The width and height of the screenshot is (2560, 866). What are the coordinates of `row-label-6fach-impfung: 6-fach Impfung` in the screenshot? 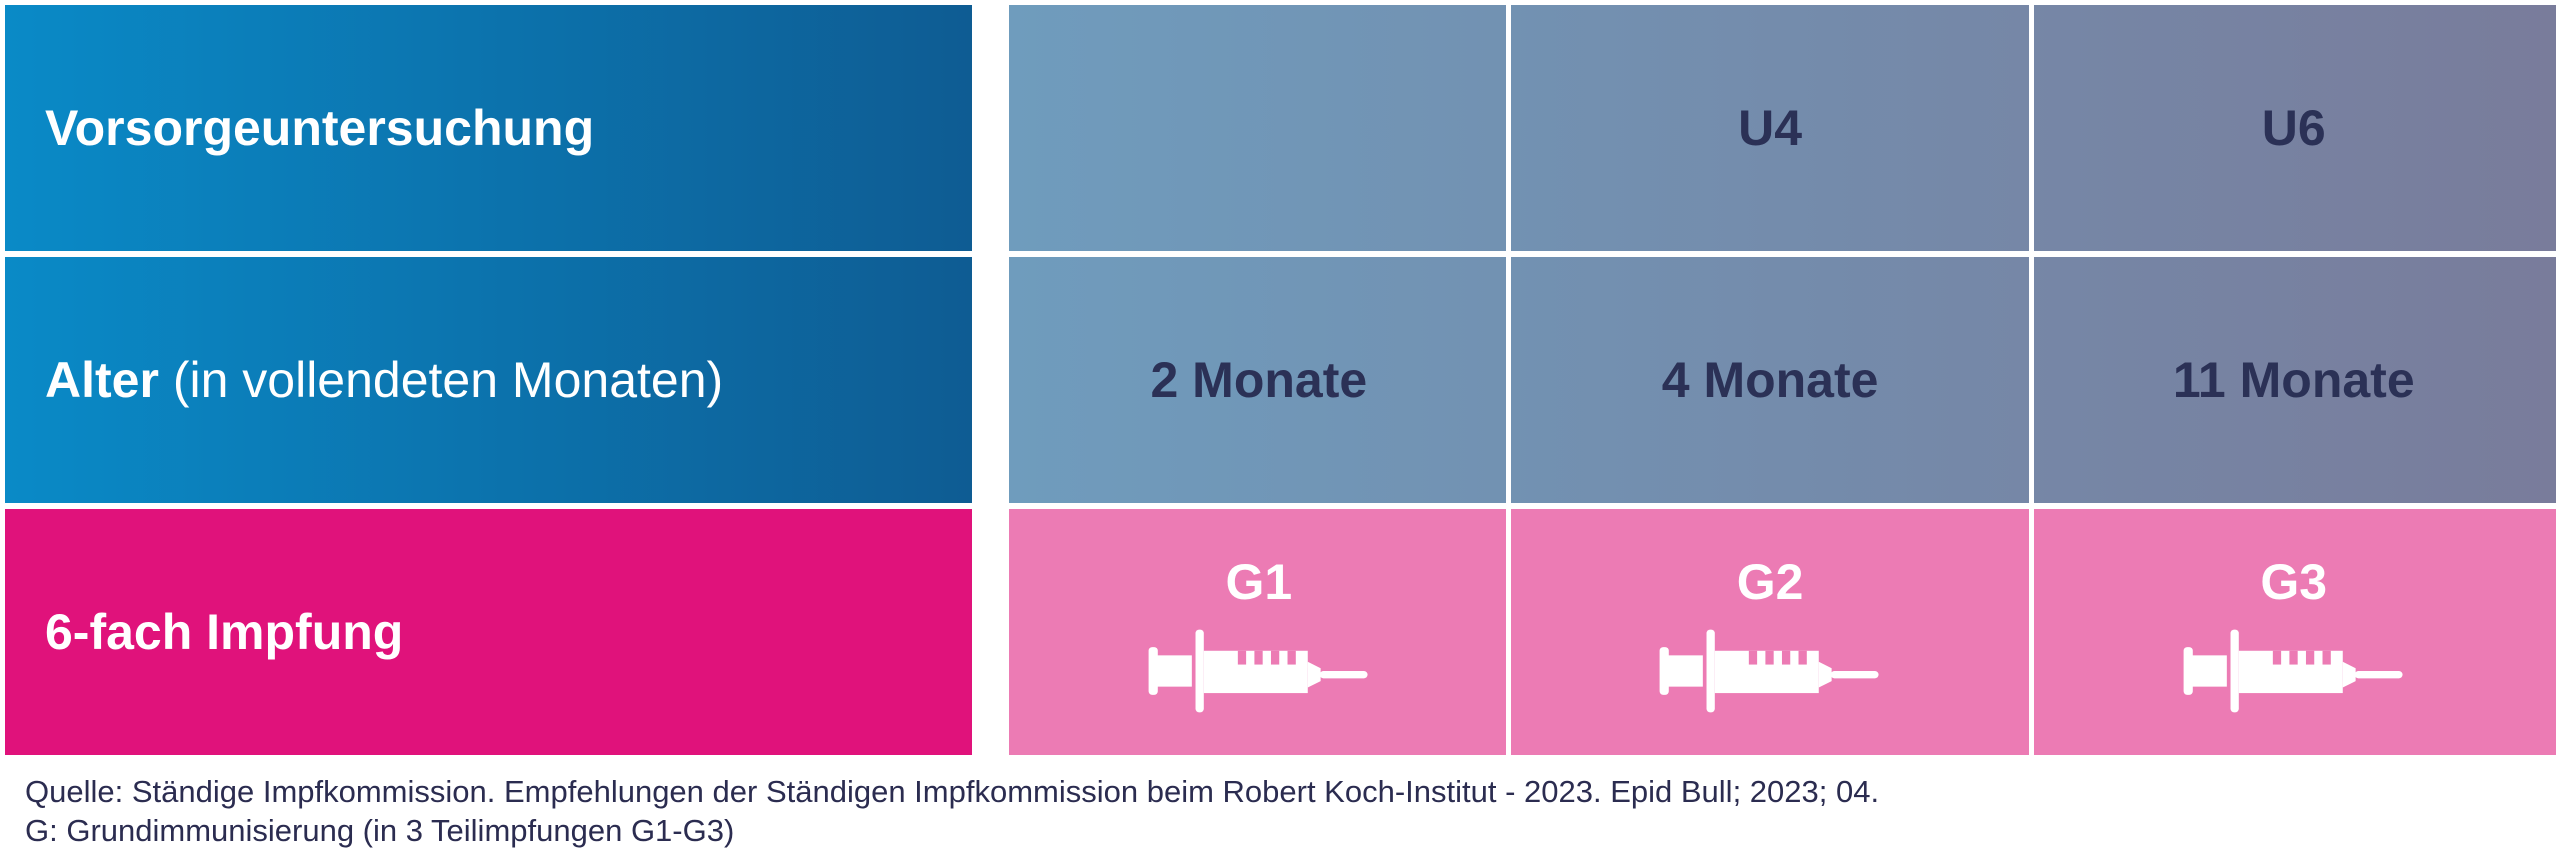 It's located at (488, 632).